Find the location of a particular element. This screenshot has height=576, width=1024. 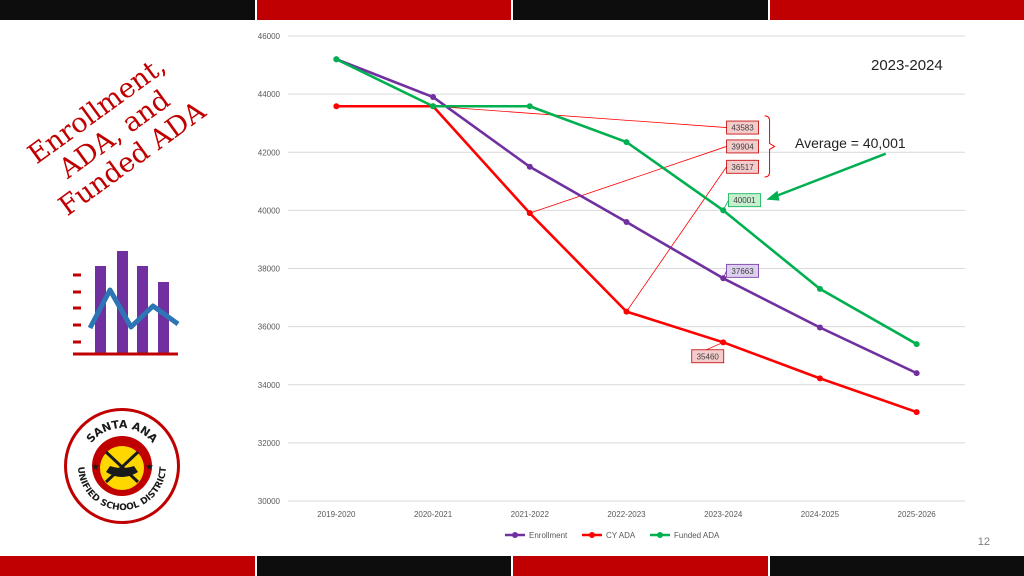

y-tick-label: 34000 is located at coordinates (269, 385).